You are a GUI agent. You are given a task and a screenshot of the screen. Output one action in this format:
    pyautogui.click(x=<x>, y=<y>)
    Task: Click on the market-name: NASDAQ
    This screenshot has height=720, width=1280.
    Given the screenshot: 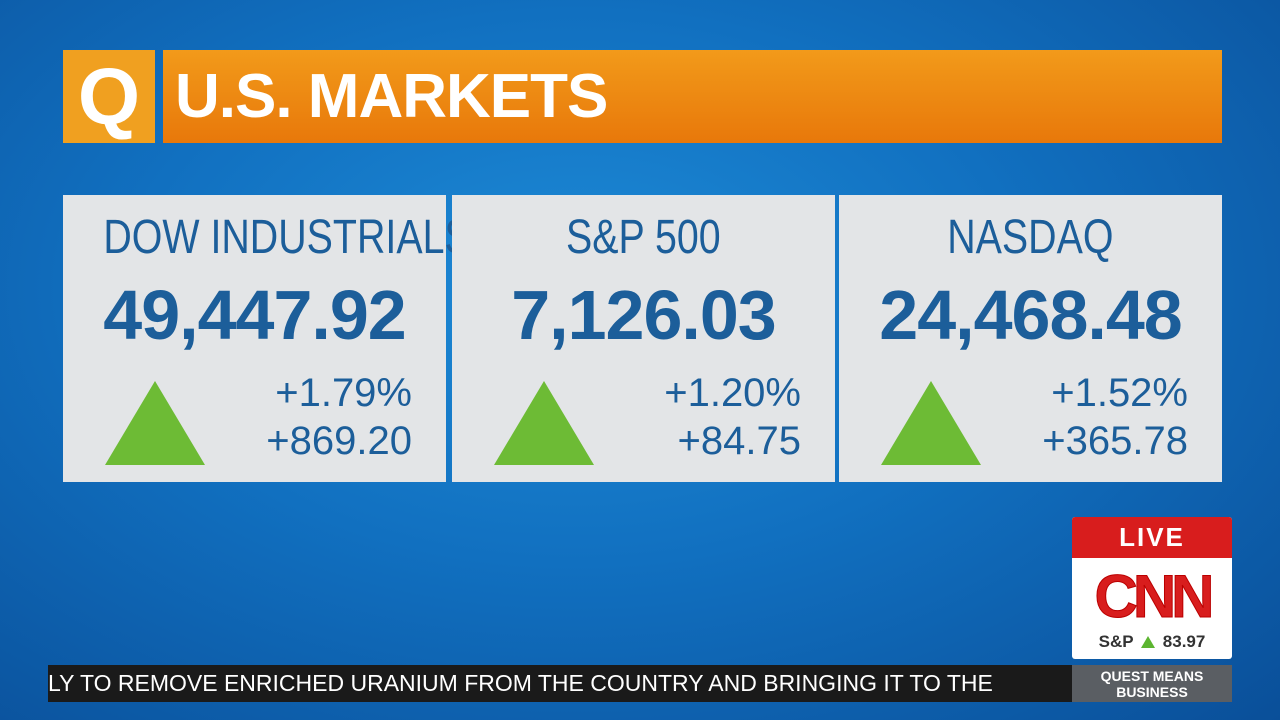 What is the action you would take?
    pyautogui.click(x=1030, y=238)
    